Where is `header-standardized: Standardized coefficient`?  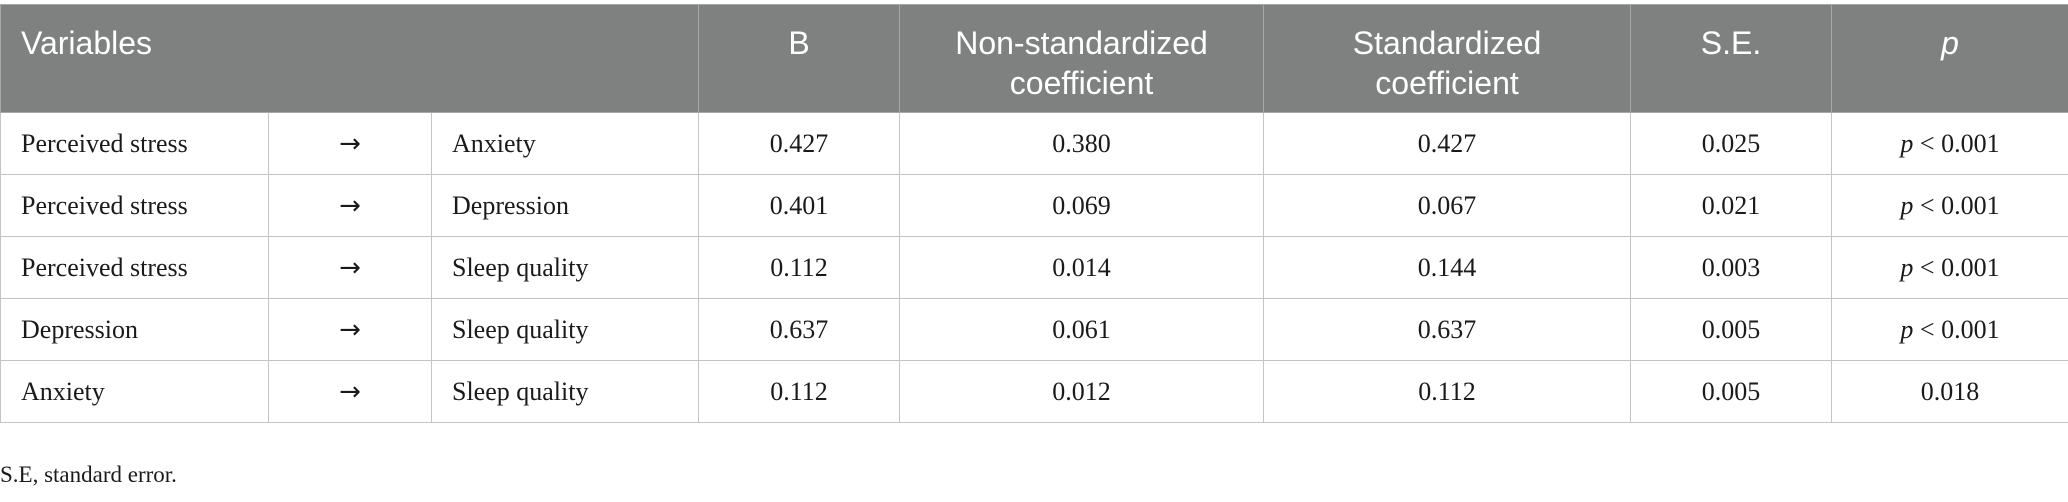
header-standardized: Standardized coefficient is located at coordinates (1447, 58).